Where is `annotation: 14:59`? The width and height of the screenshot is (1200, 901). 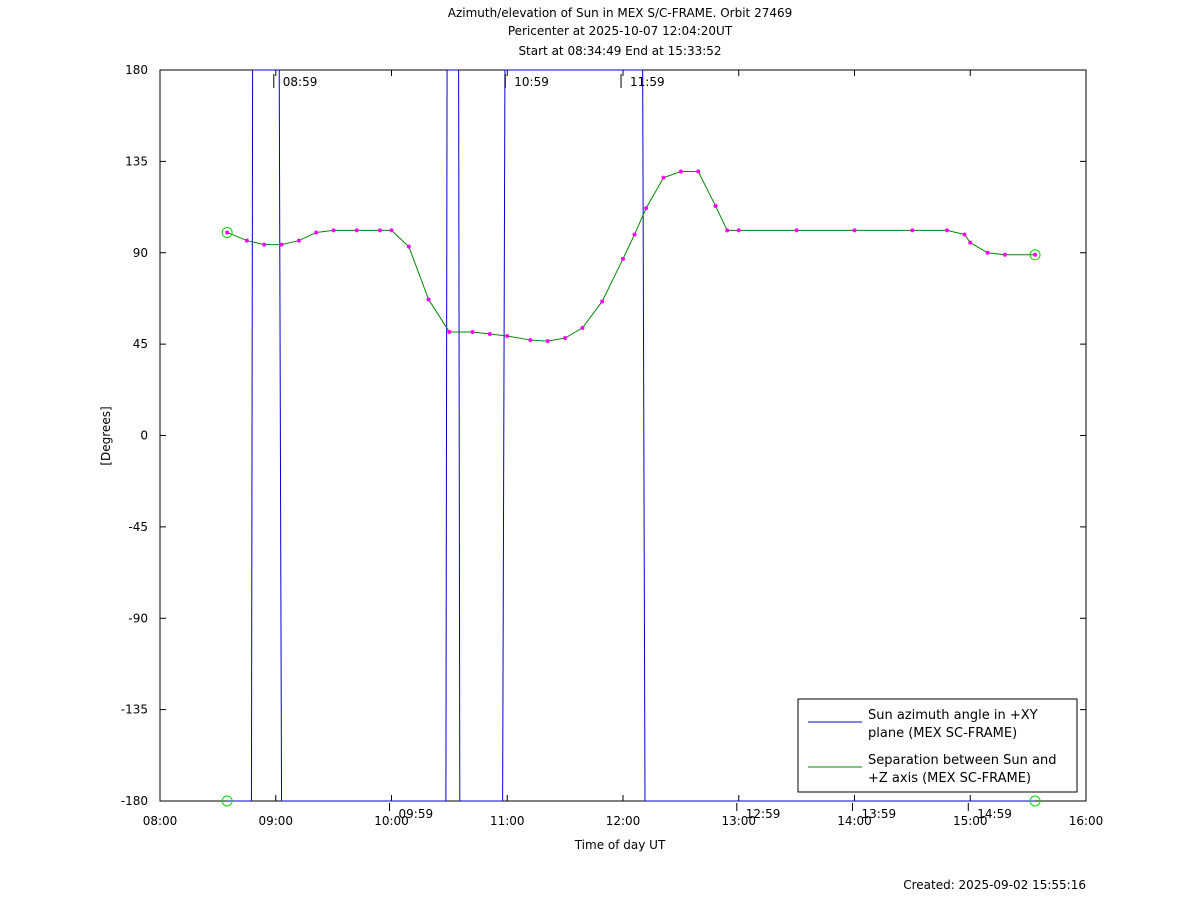
annotation: 14:59 is located at coordinates (994, 814).